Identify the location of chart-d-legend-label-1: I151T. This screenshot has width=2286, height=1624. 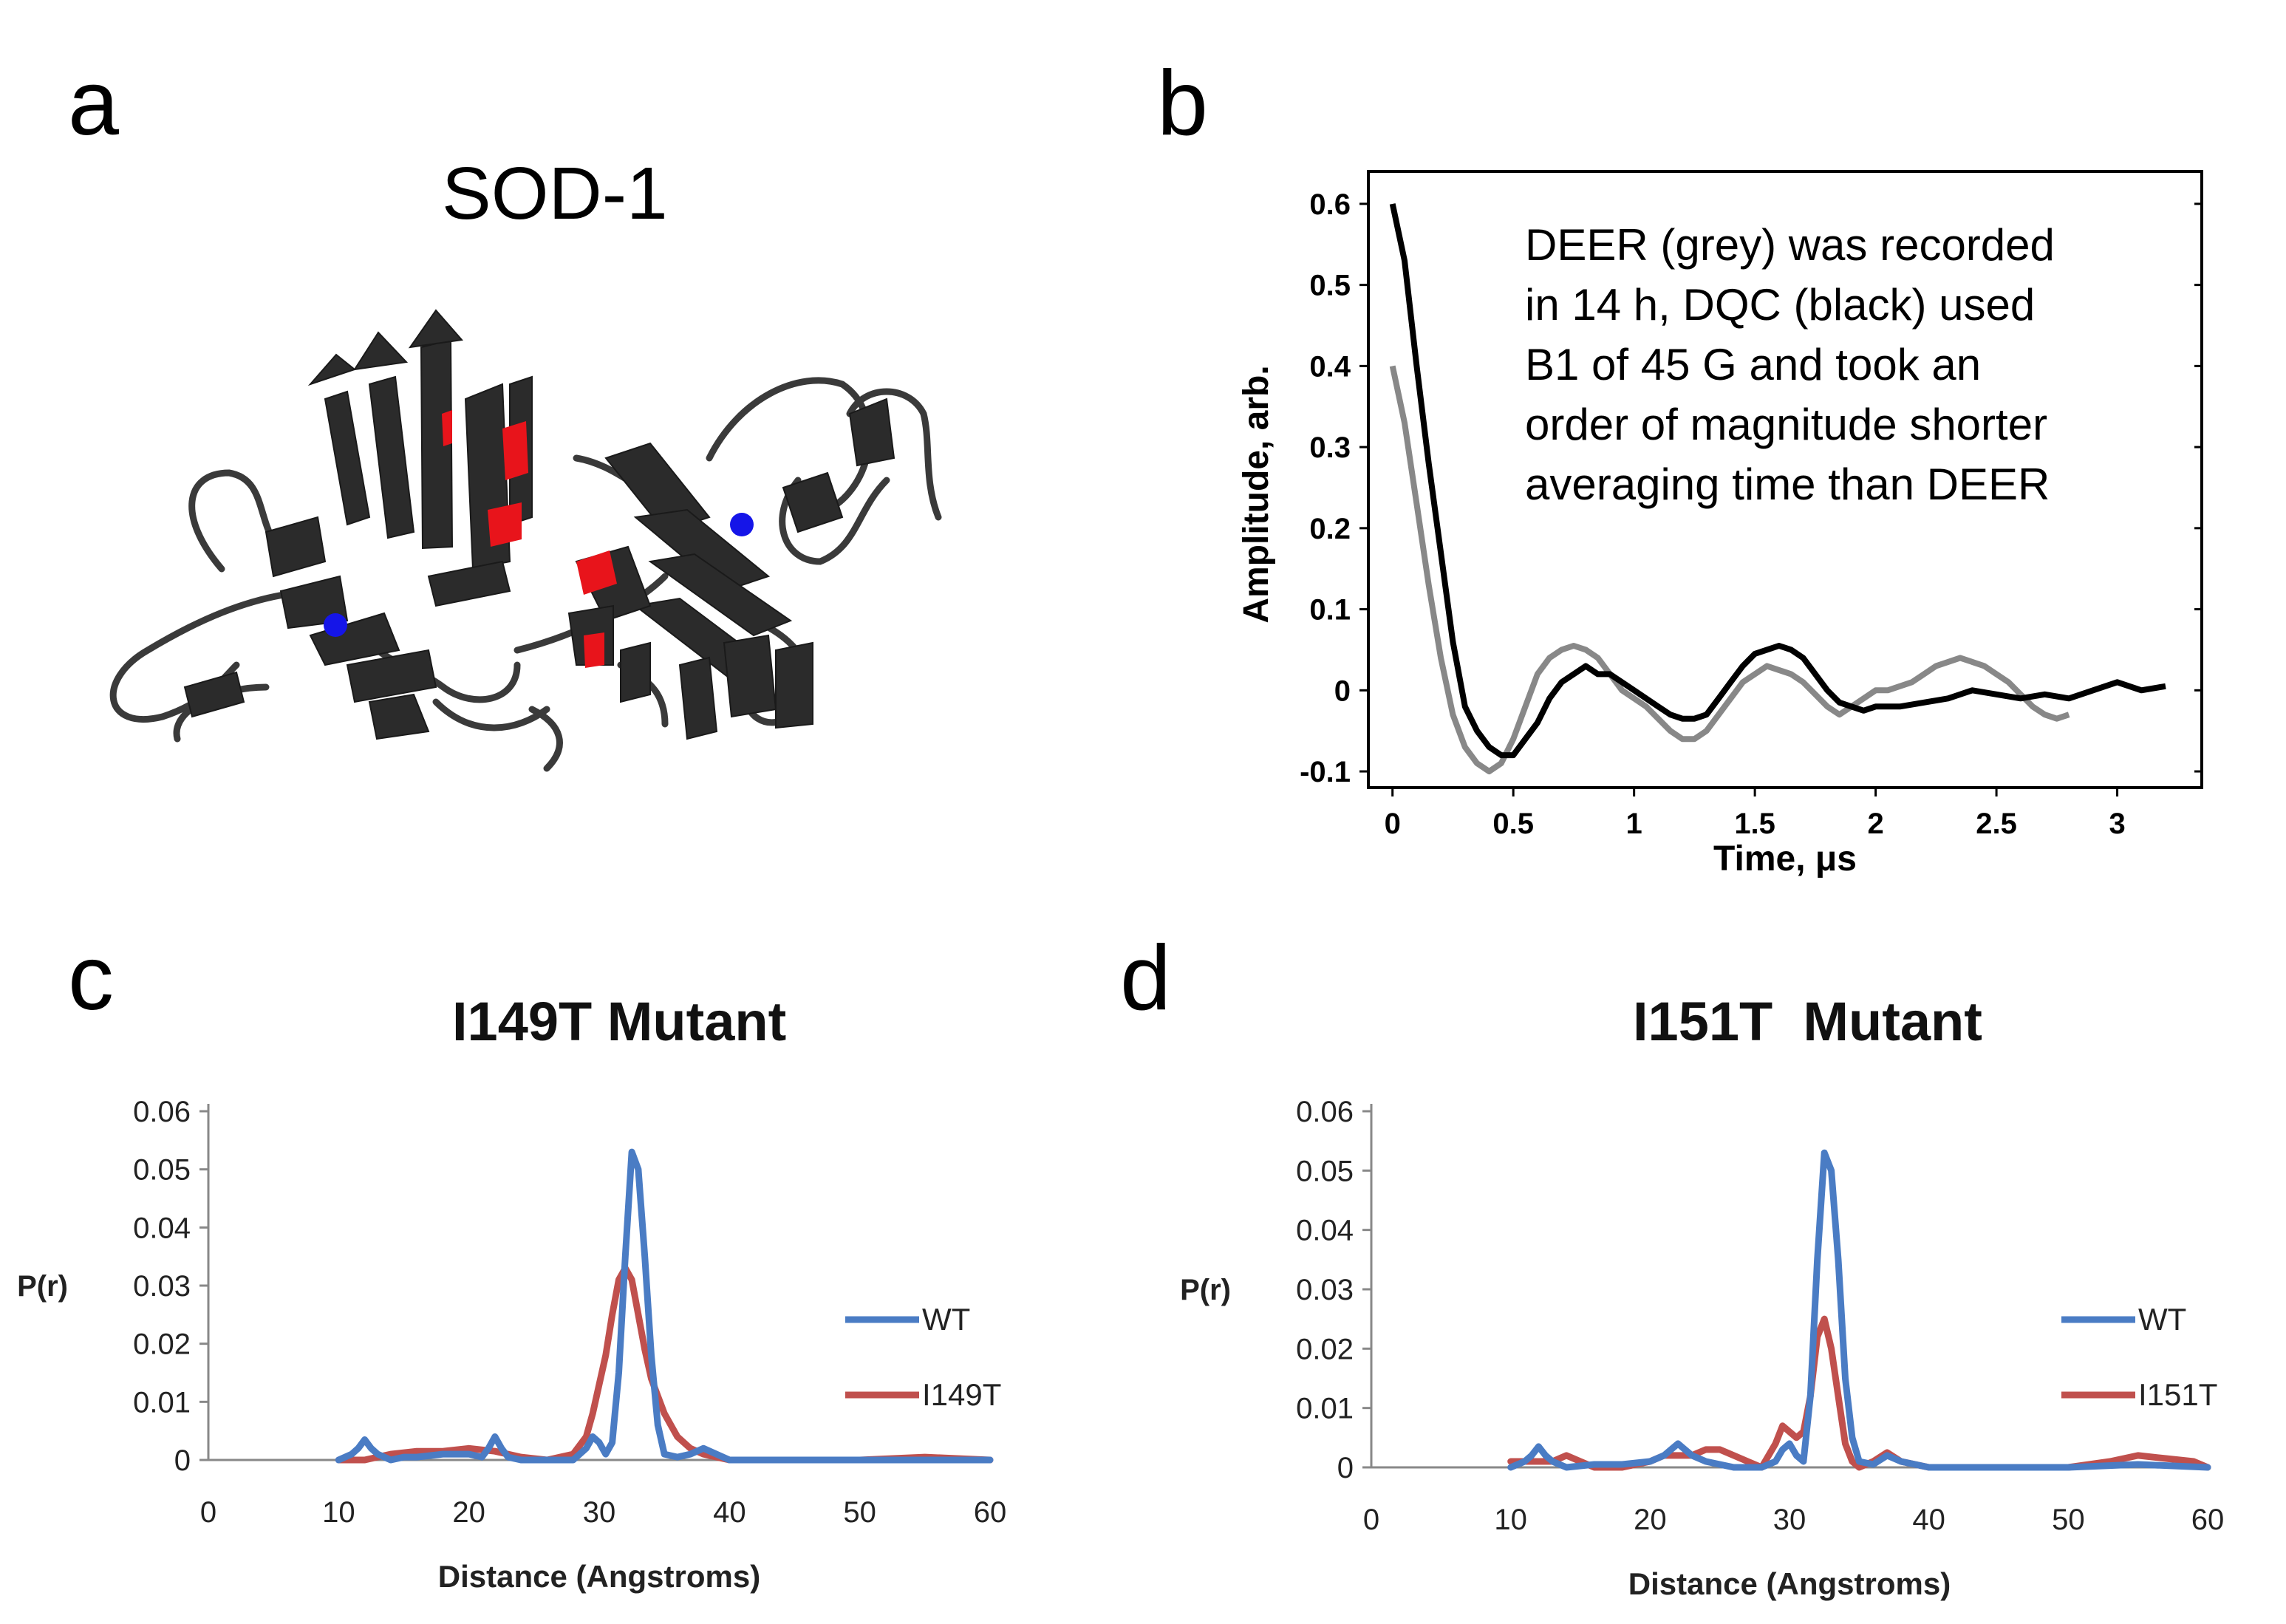
(2177, 1394).